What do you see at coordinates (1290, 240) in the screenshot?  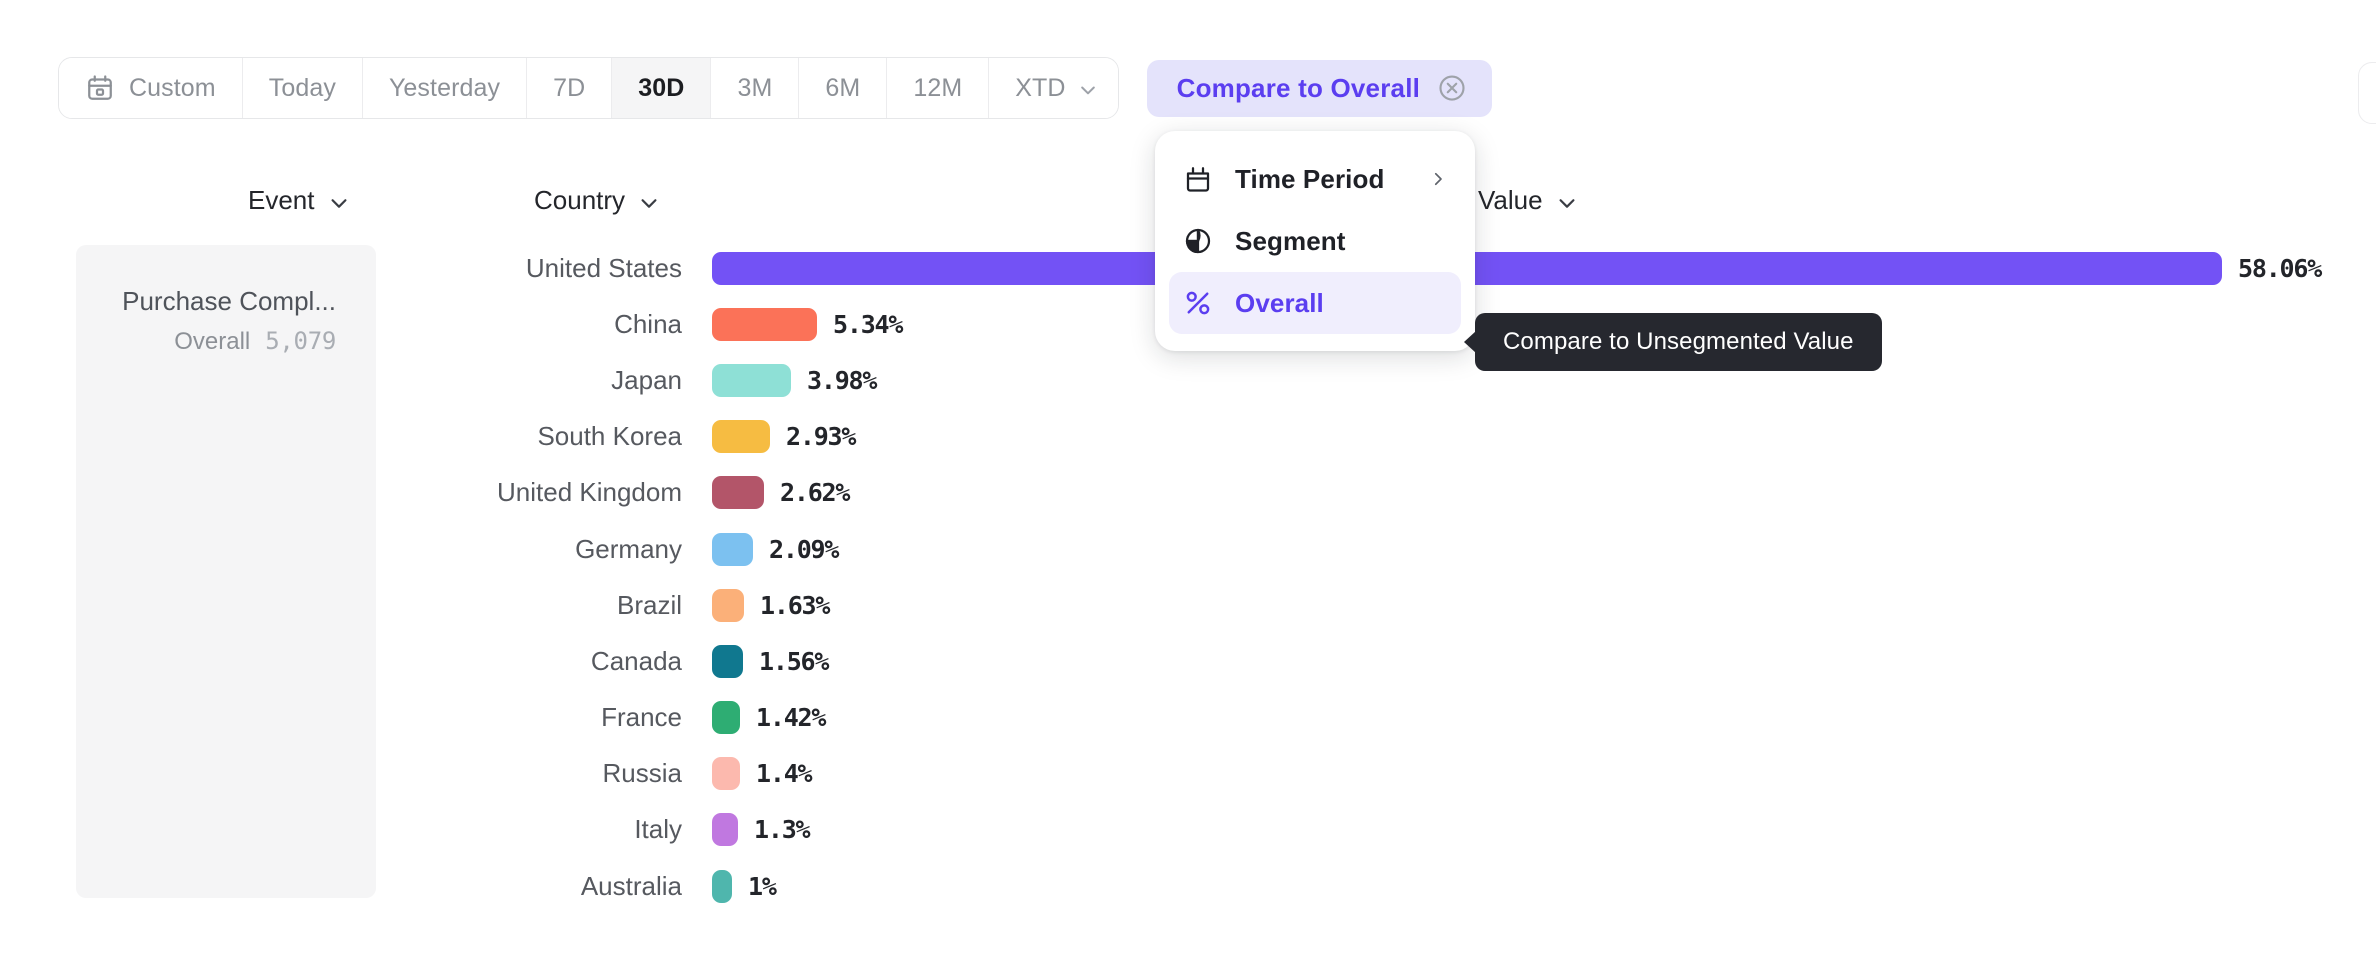 I see `menu-item-label: Segment` at bounding box center [1290, 240].